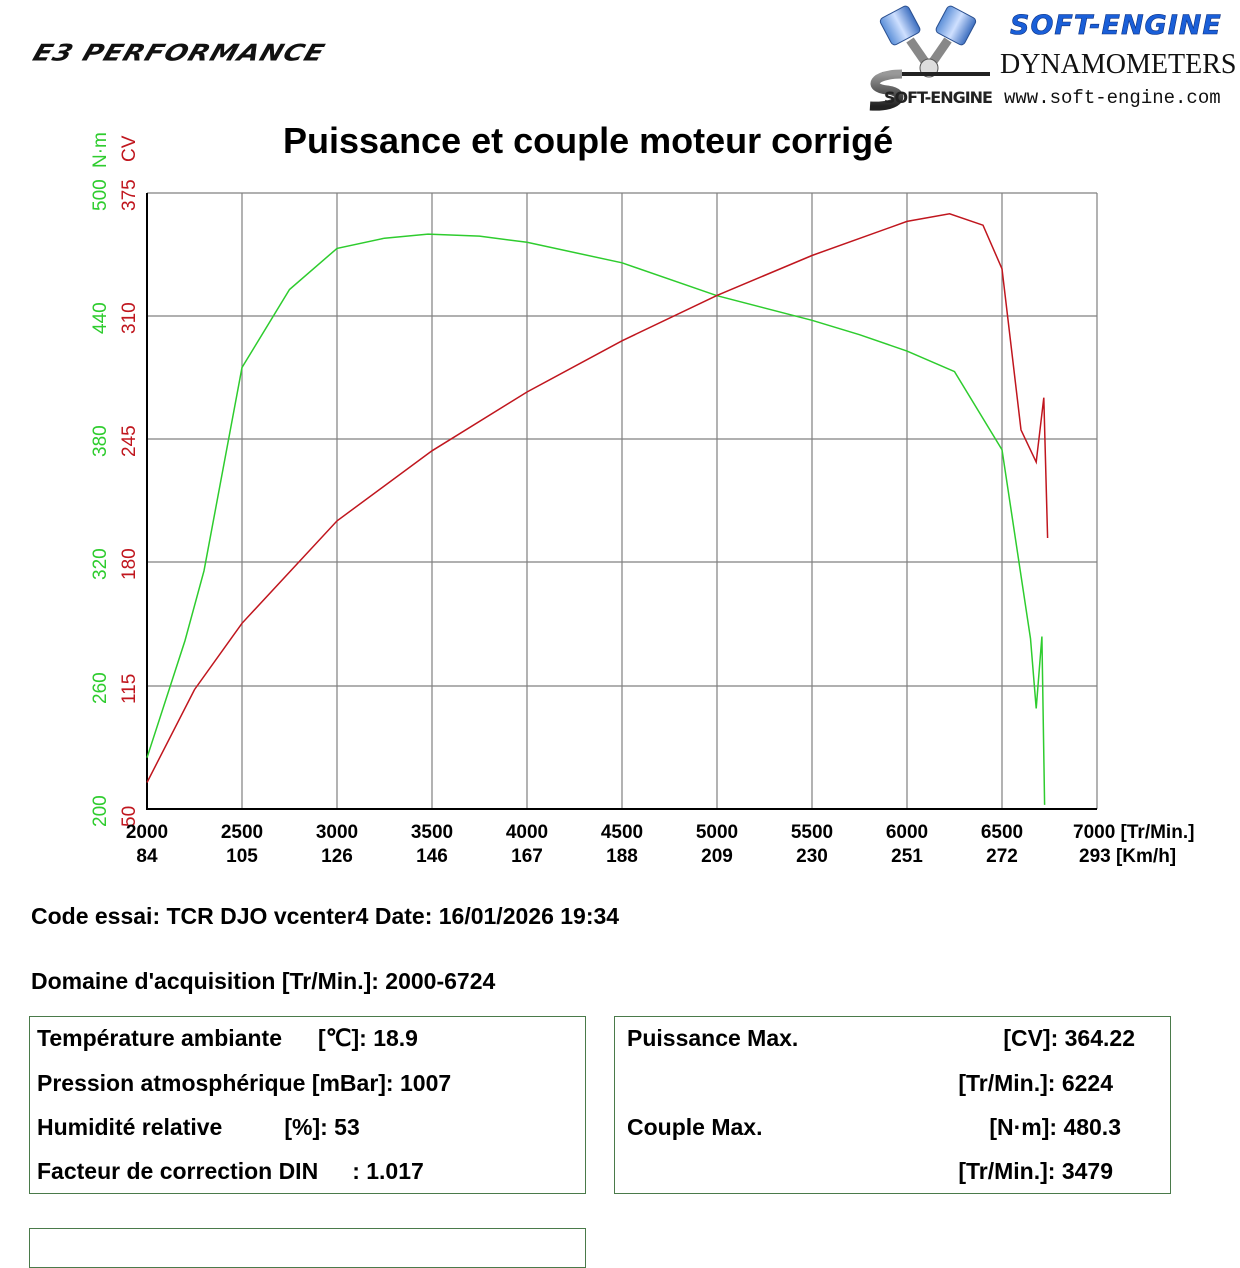  What do you see at coordinates (1134, 832) in the screenshot?
I see `rpm-tick-label: 7000 [Tr/Min.]` at bounding box center [1134, 832].